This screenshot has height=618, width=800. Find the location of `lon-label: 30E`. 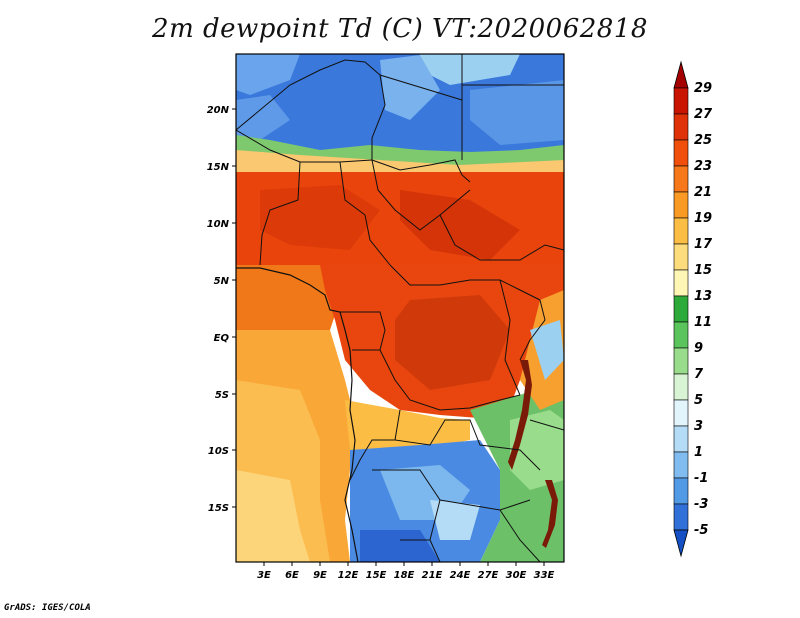

lon-label: 30E is located at coordinates (516, 575).